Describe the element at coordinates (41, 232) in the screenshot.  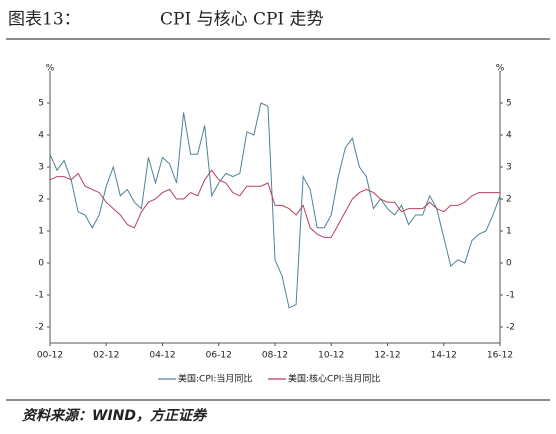
I see `y-tick-label: 1` at that location.